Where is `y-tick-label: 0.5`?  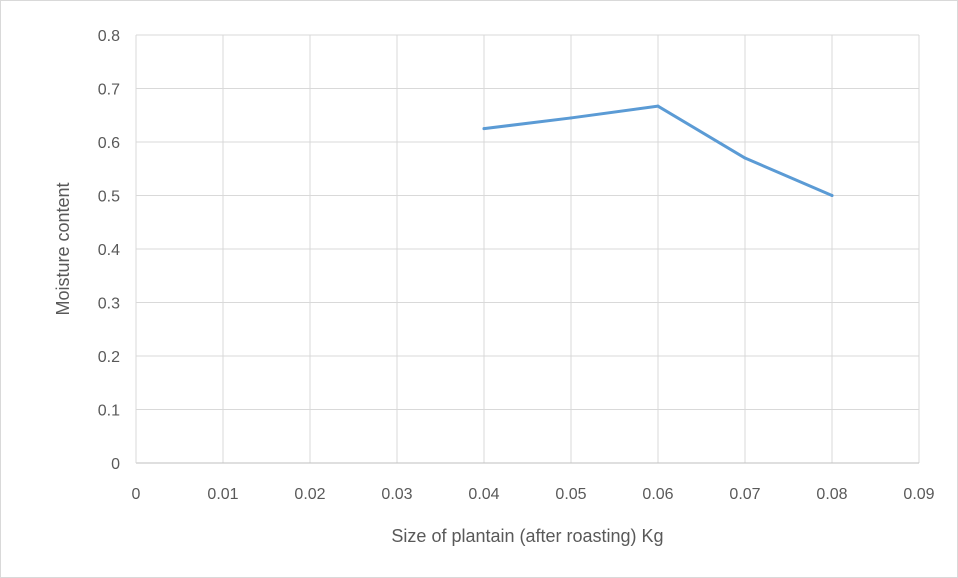 y-tick-label: 0.5 is located at coordinates (109, 197).